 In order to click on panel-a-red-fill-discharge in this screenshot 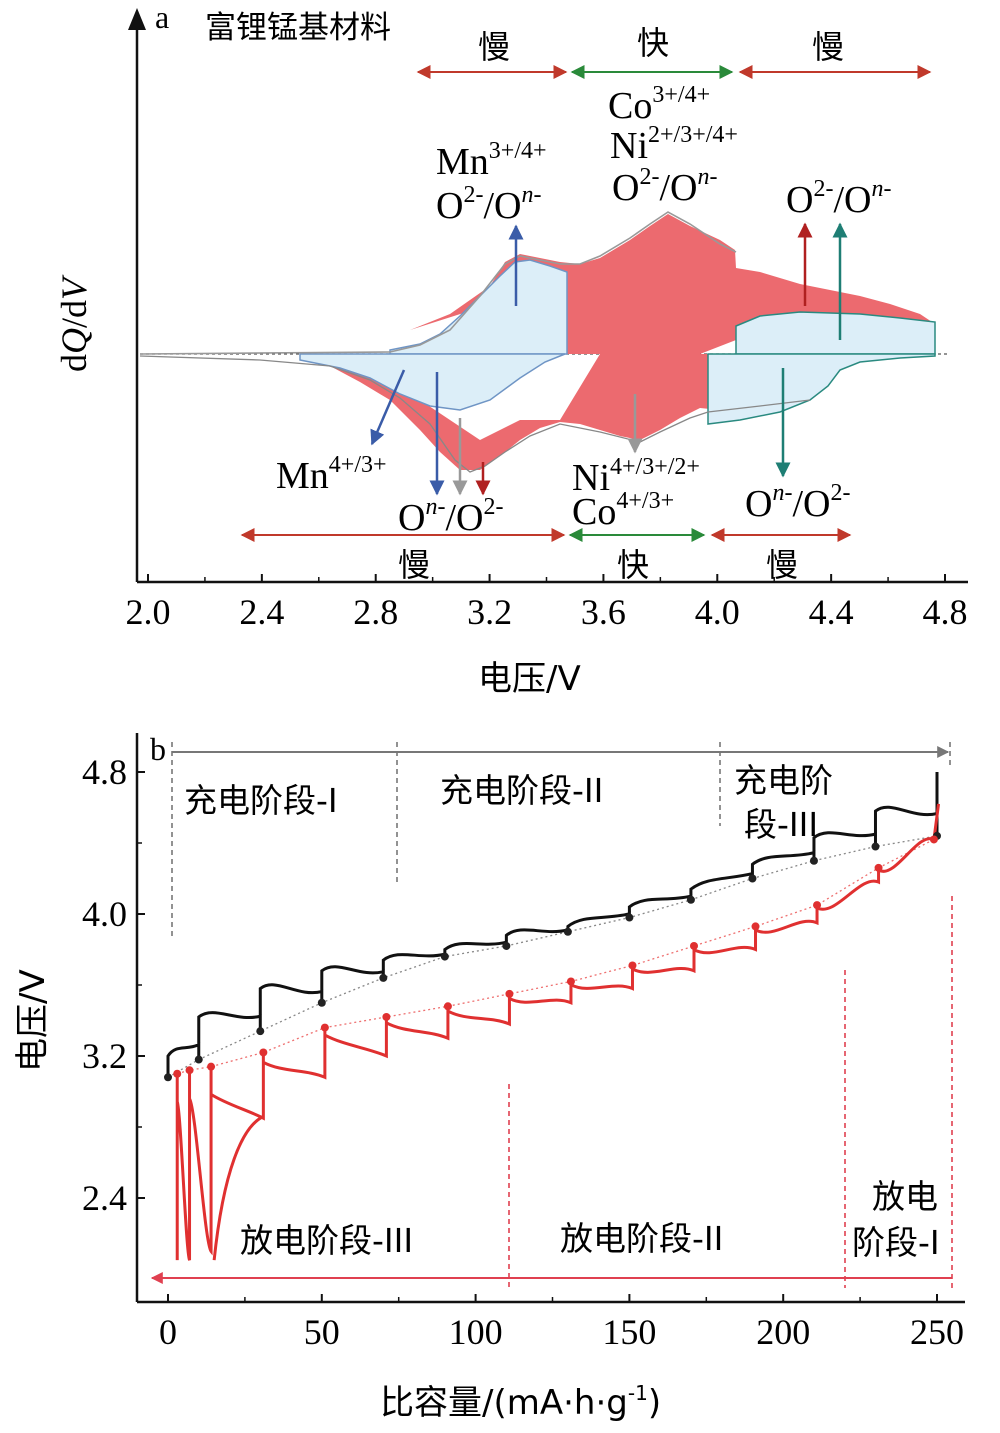, I will do `click(570, 412)`.